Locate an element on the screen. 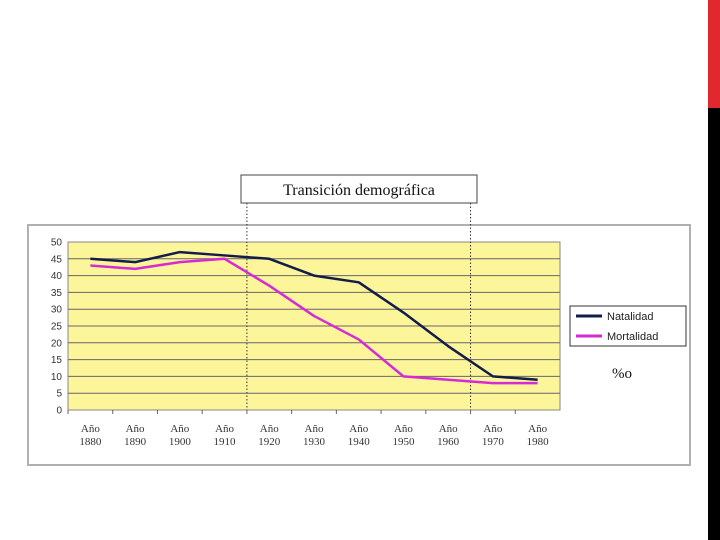 Image resolution: width=720 pixels, height=540 pixels. chart-title-box is located at coordinates (359, 189).